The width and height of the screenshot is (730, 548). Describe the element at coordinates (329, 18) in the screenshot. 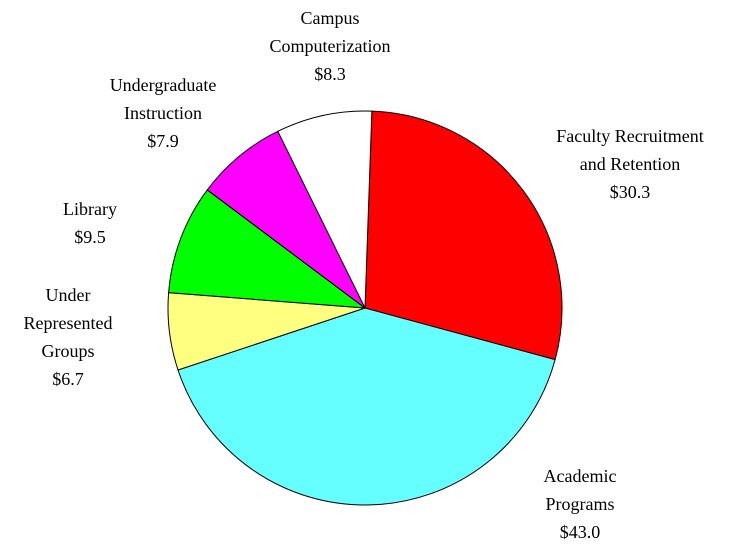

I see `slice-label: Campus` at that location.